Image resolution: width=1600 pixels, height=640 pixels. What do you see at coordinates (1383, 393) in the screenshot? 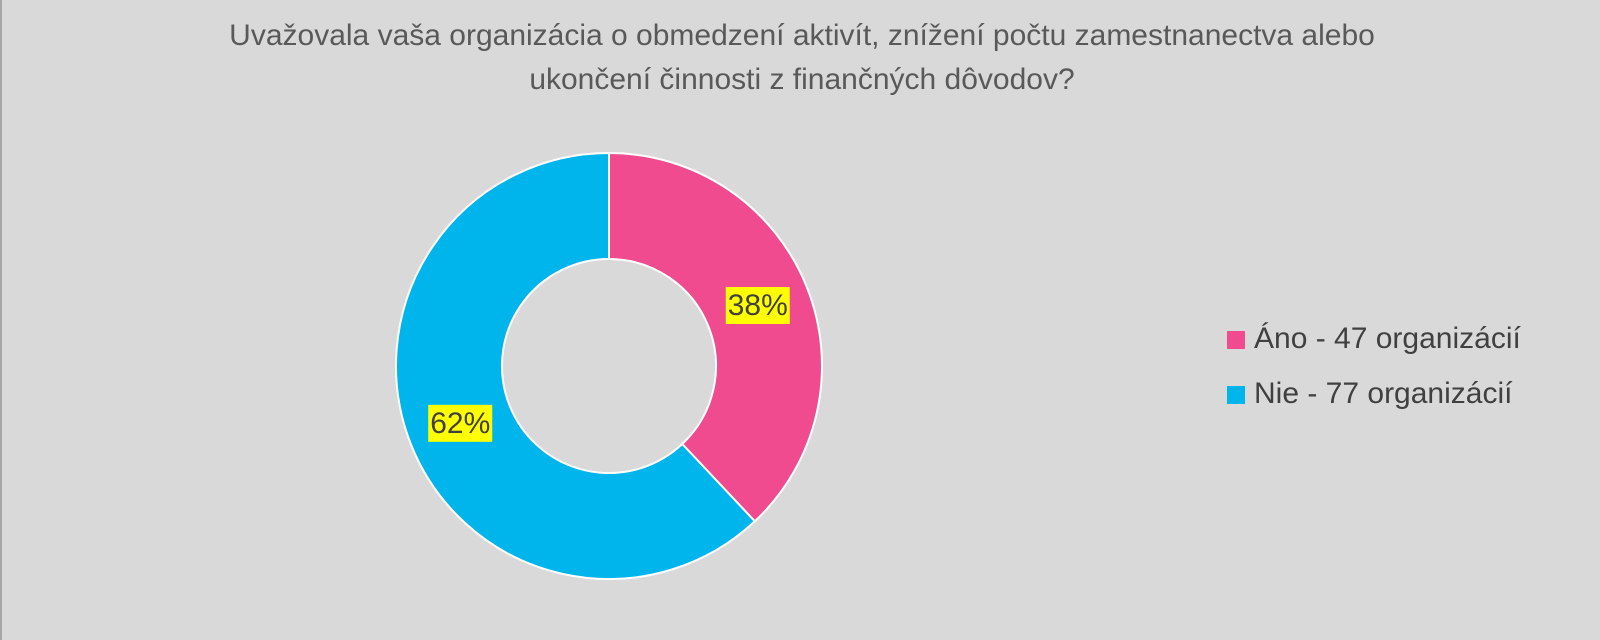
I see `legend-label: Nie - 77 organizácií` at bounding box center [1383, 393].